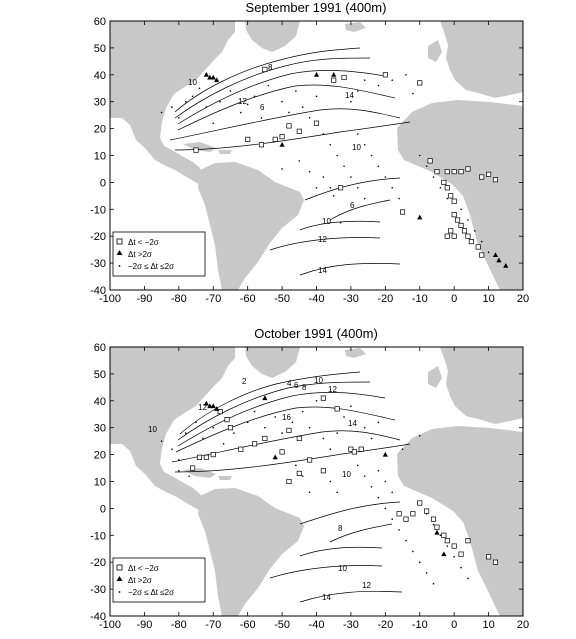  Describe the element at coordinates (98, 210) in the screenshot. I see `y-tick-label: -10` at that location.